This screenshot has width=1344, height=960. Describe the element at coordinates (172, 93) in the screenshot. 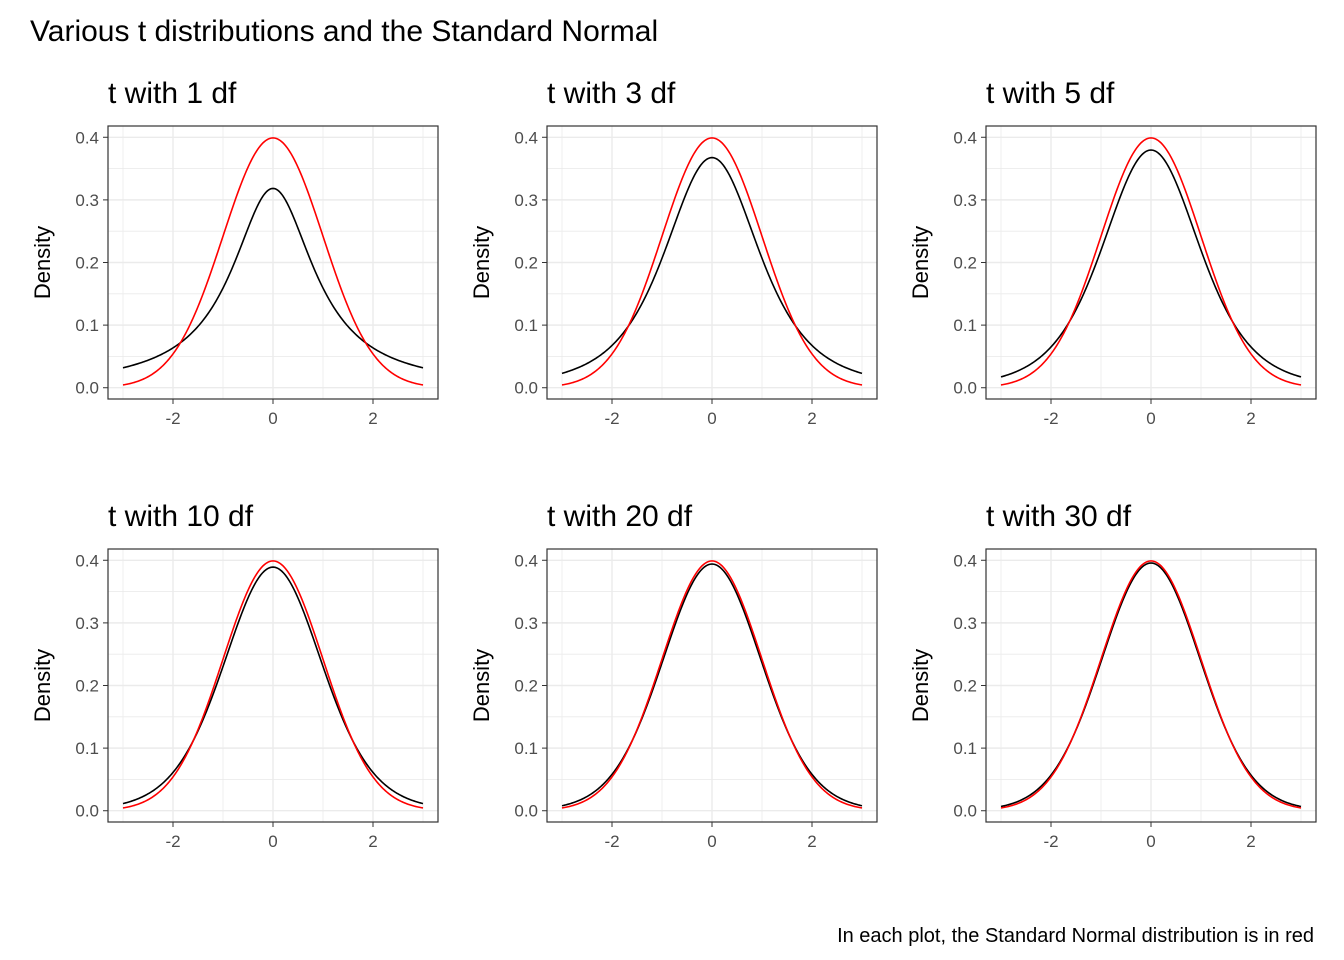

I see `panel-title: t with 1 df` at that location.